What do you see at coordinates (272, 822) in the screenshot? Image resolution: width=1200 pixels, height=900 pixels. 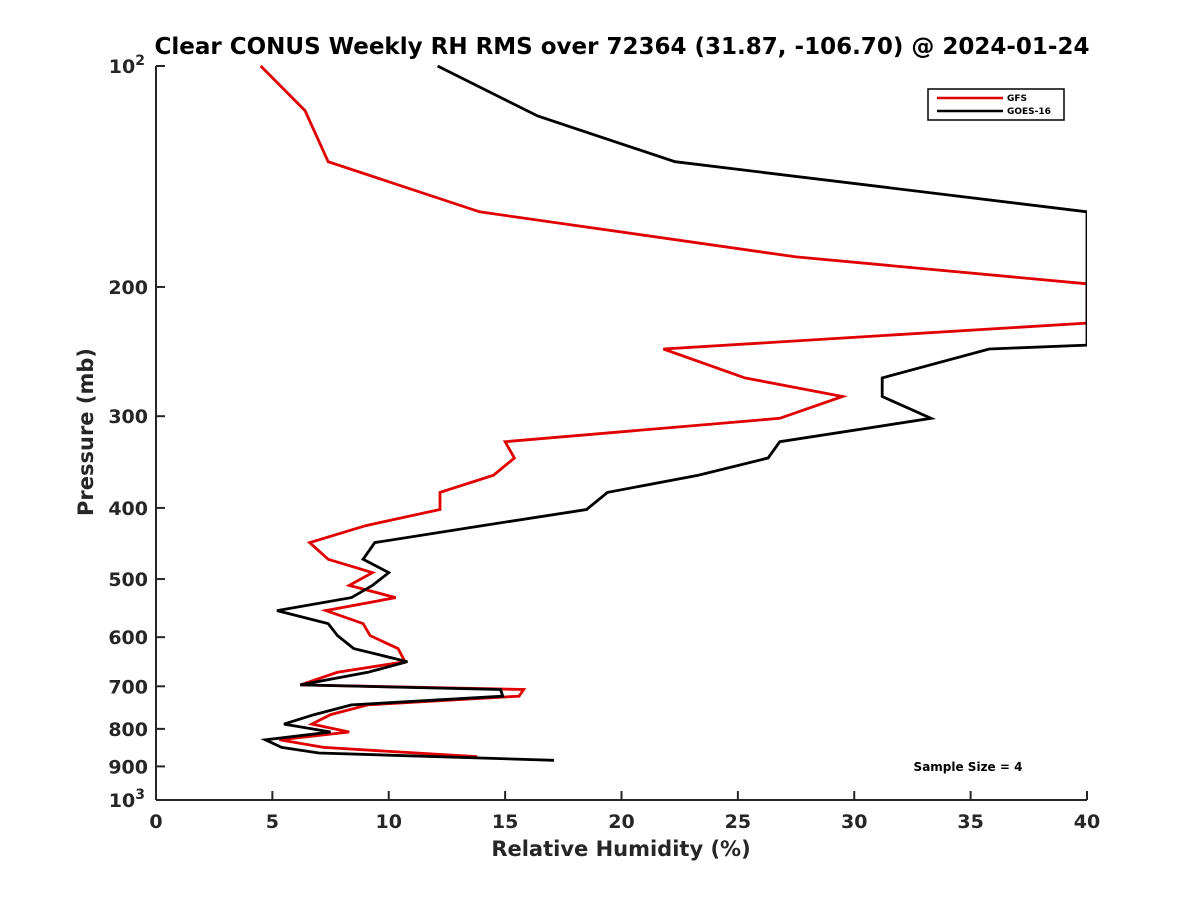 I see `x-tick-label: 5` at bounding box center [272, 822].